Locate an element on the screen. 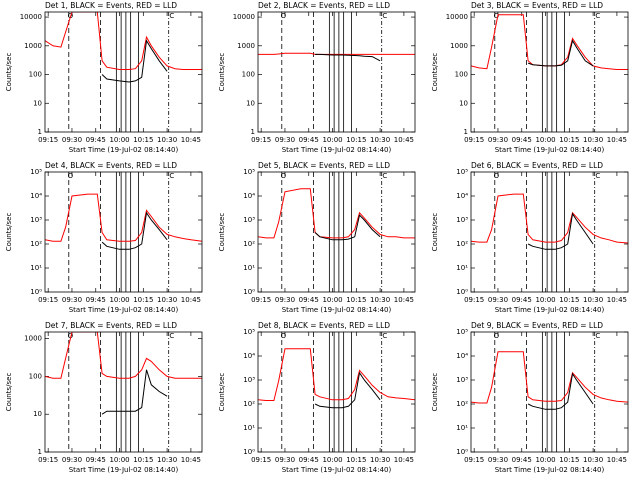  chart-title: Det 9, BLACK = Events, RED = LLD is located at coordinates (537, 325).